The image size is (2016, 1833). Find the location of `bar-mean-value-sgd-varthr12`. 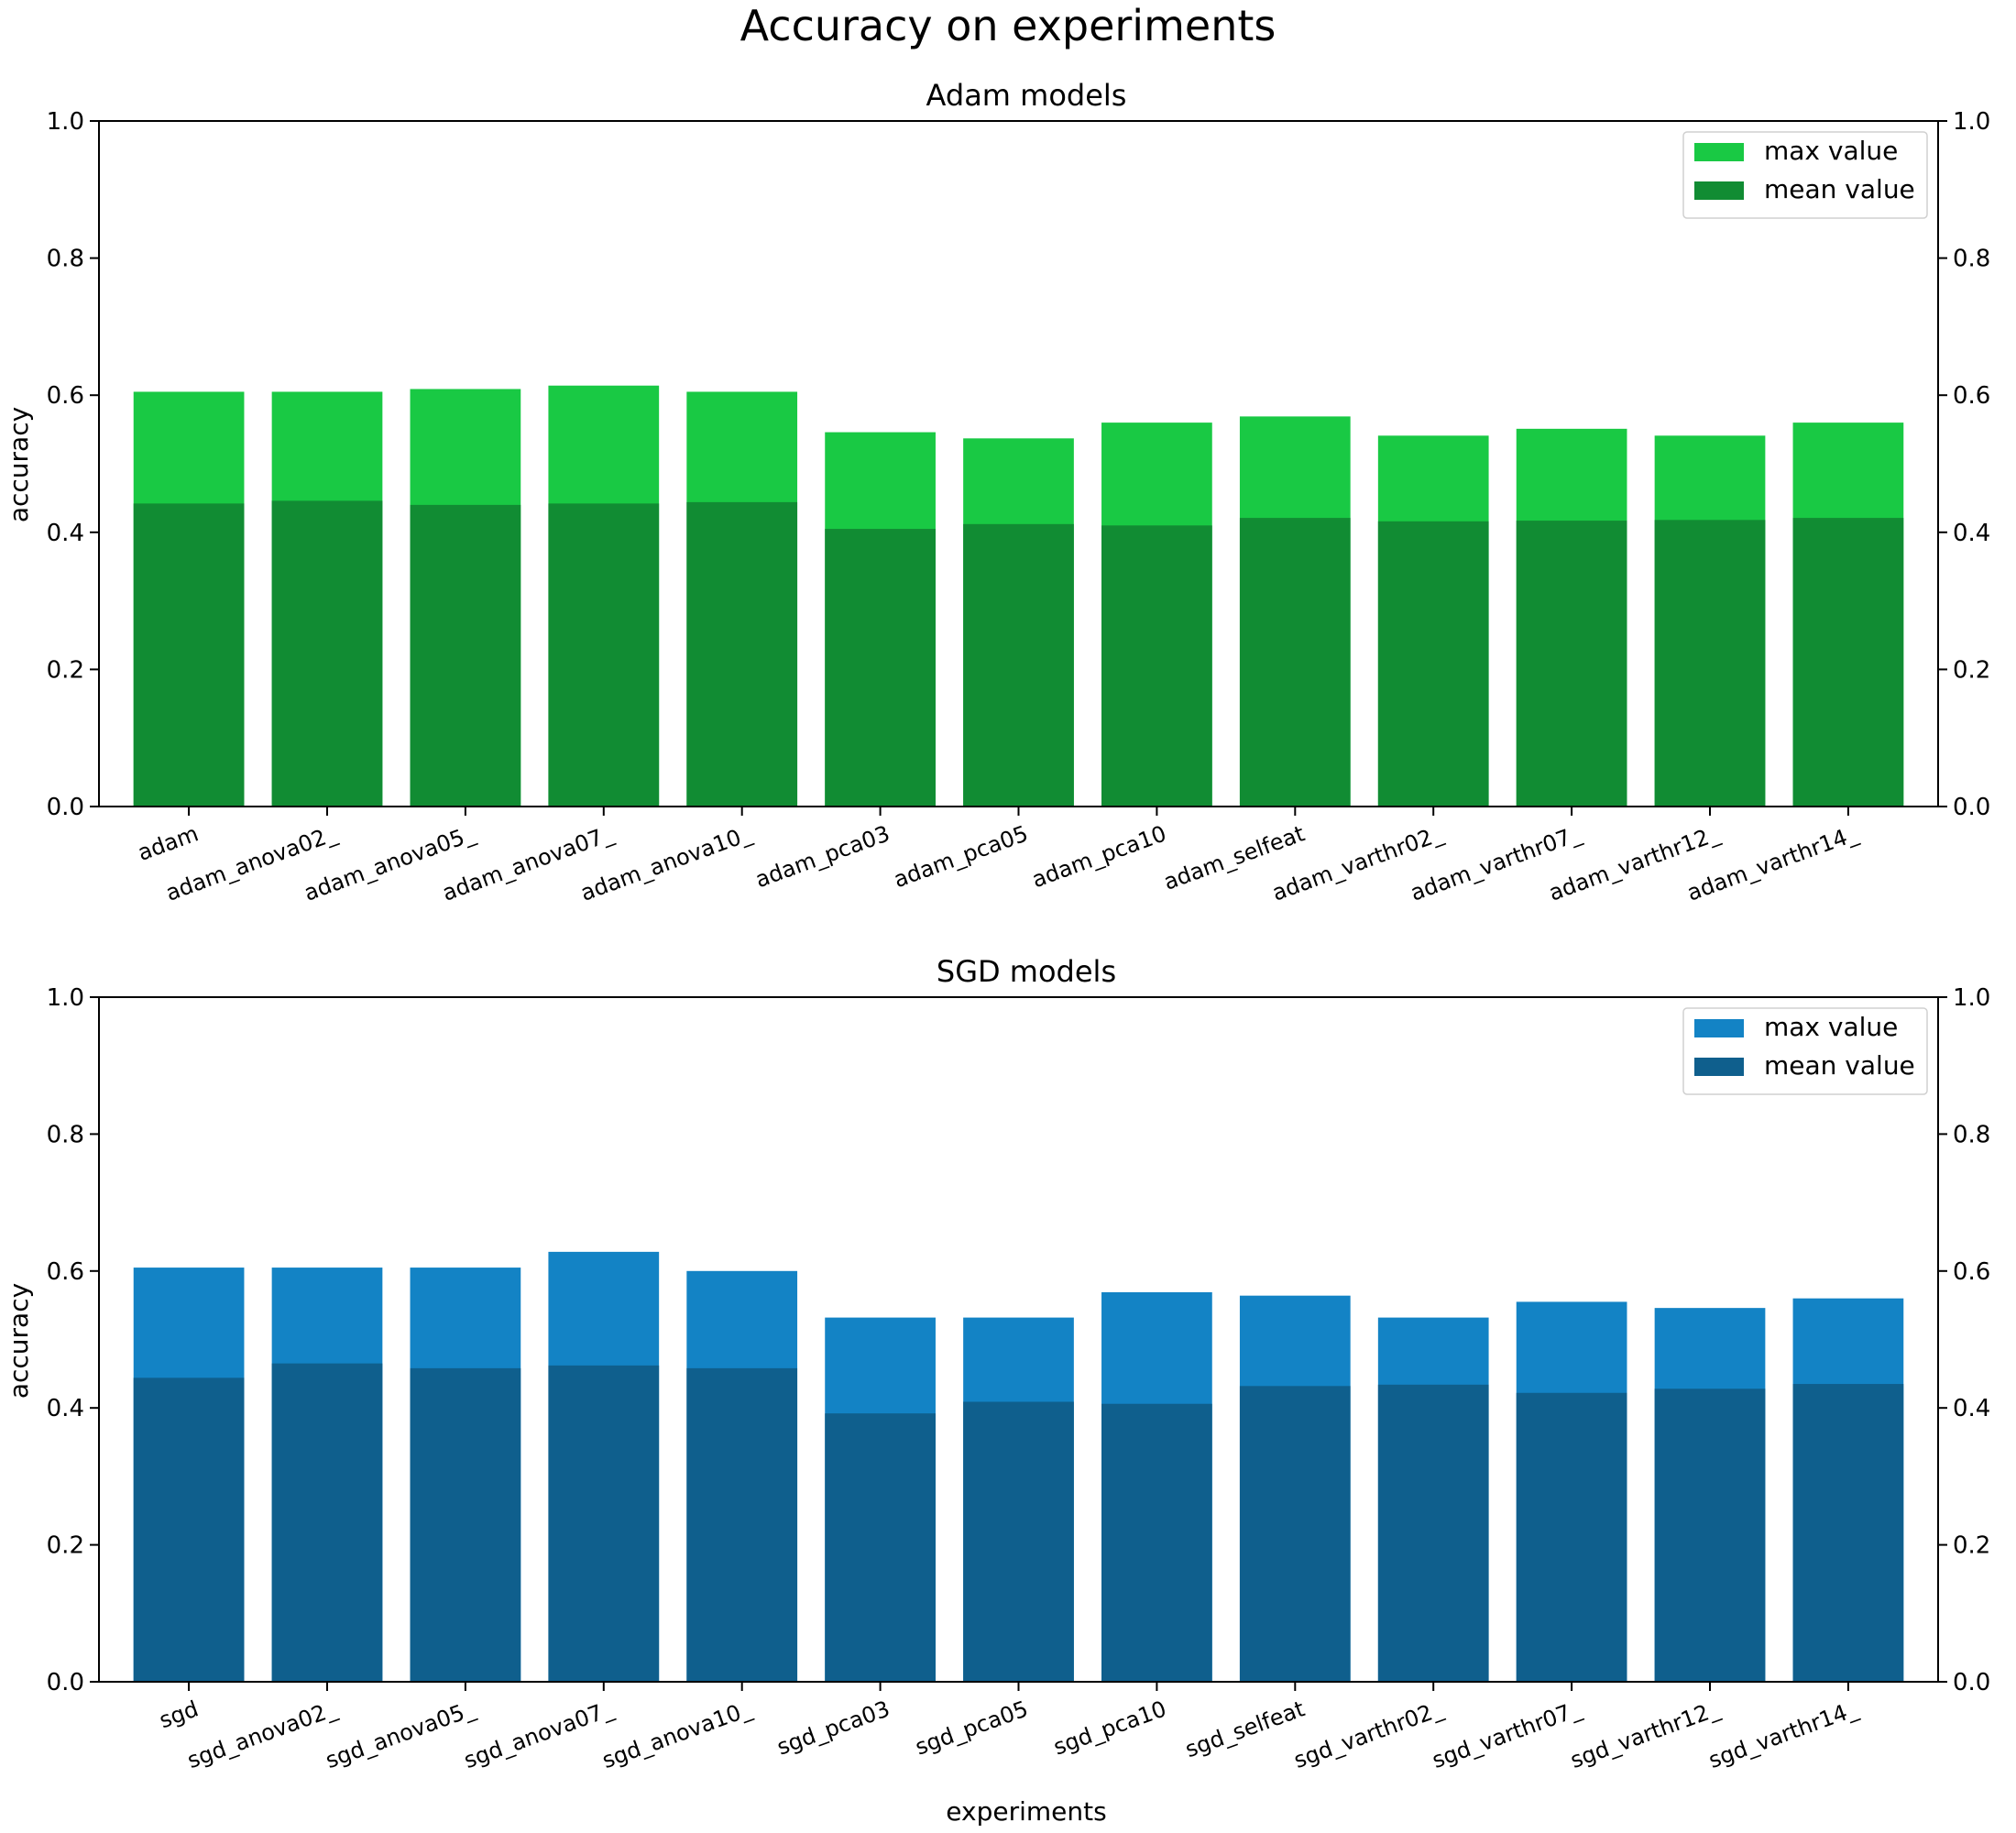

bar-mean-value-sgd-varthr12 is located at coordinates (1710, 1535).